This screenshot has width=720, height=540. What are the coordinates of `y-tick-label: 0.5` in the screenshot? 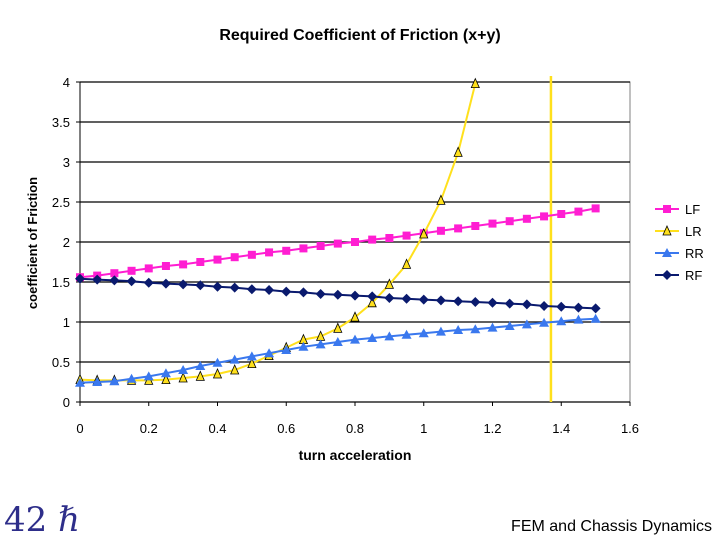 It's located at (61, 362).